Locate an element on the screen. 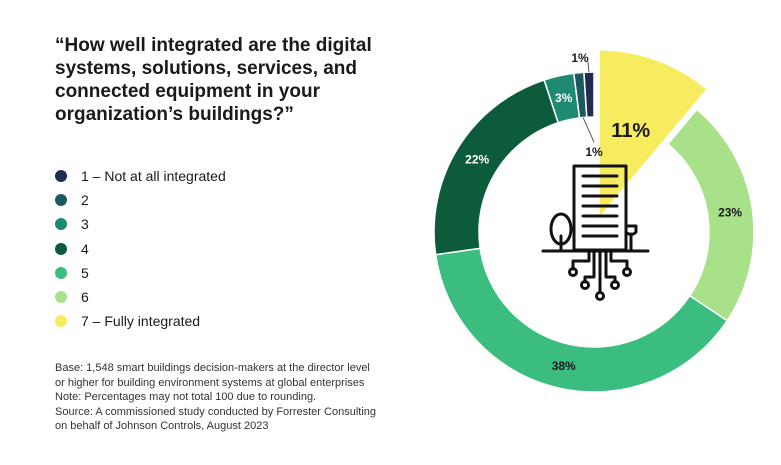 The height and width of the screenshot is (465, 781). legend-label: 6 is located at coordinates (85, 297).